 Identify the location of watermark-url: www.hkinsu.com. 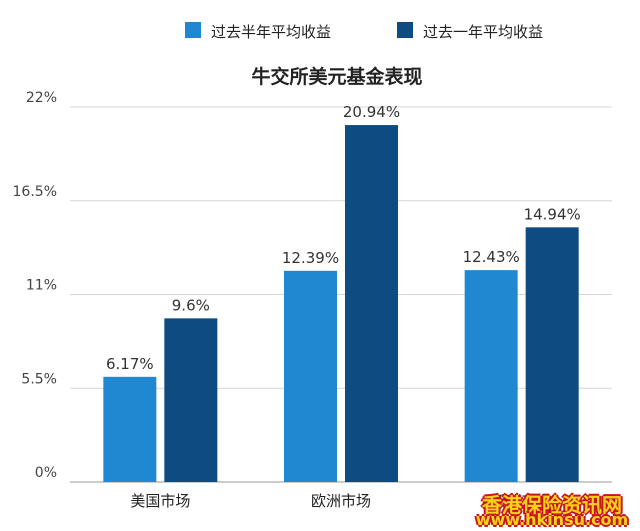
(552, 519).